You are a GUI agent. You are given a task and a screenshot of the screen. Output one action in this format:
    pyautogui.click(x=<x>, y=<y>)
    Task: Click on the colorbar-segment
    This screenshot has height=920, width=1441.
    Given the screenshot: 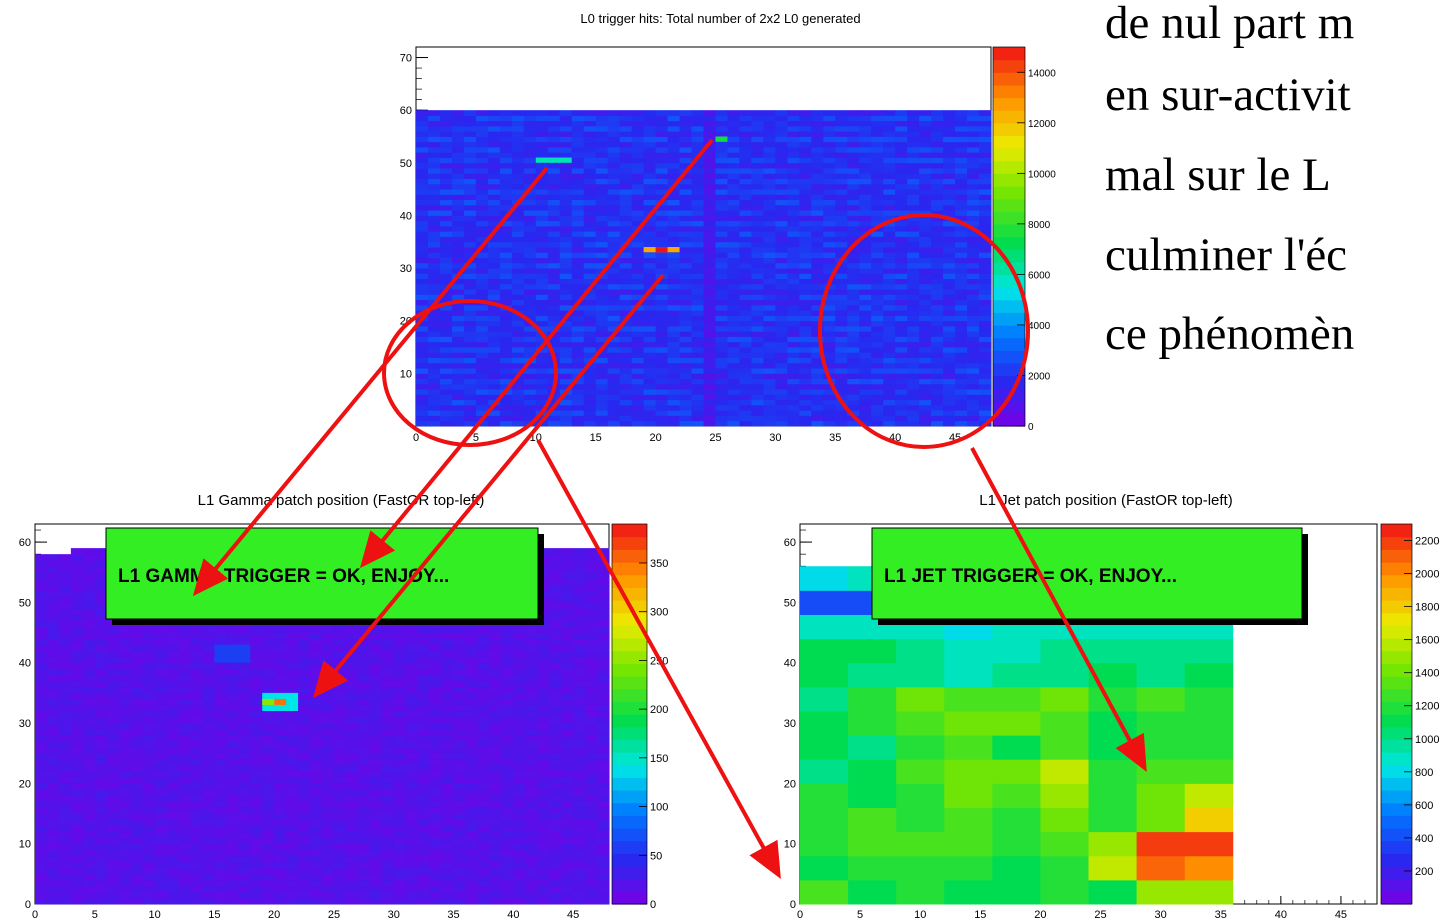 What is the action you would take?
    pyautogui.click(x=1009, y=230)
    